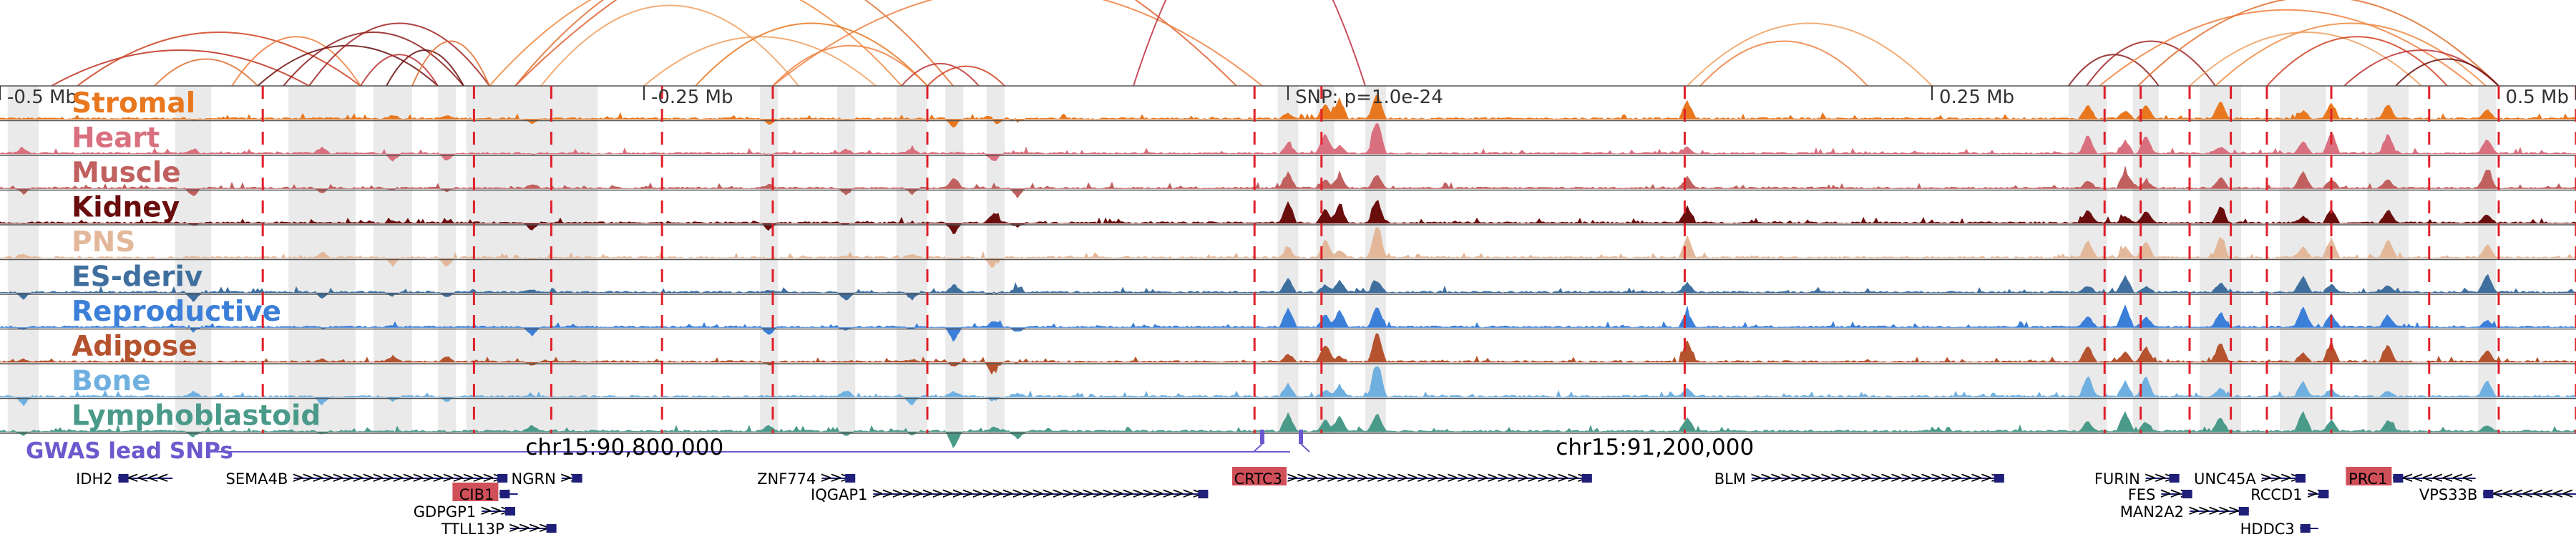 The height and width of the screenshot is (537, 2576). Describe the element at coordinates (1288, 182) in the screenshot. I see `signal-area-muscle` at that location.